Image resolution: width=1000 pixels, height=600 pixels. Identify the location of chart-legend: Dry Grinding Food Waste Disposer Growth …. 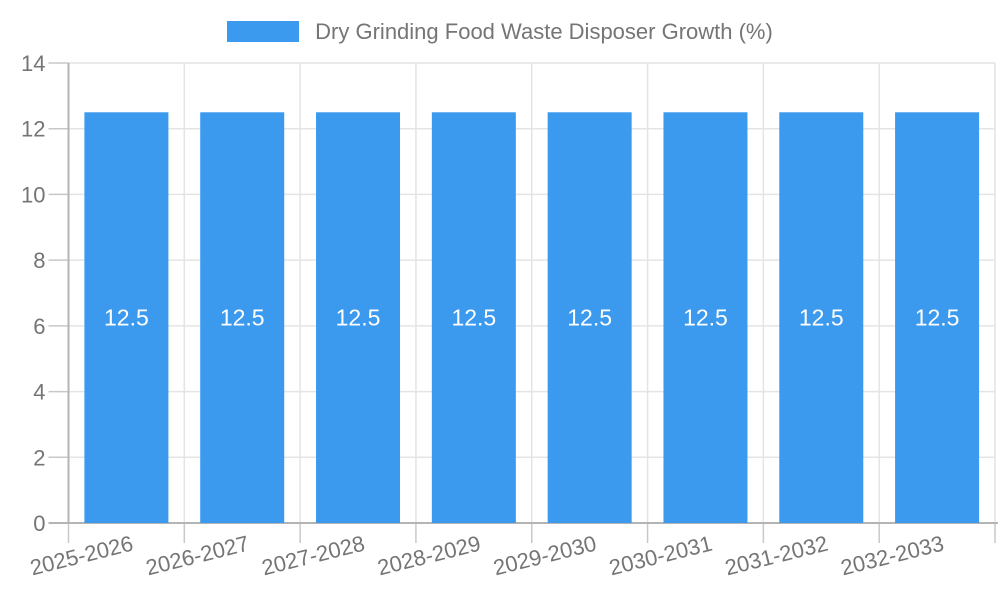
(500, 31).